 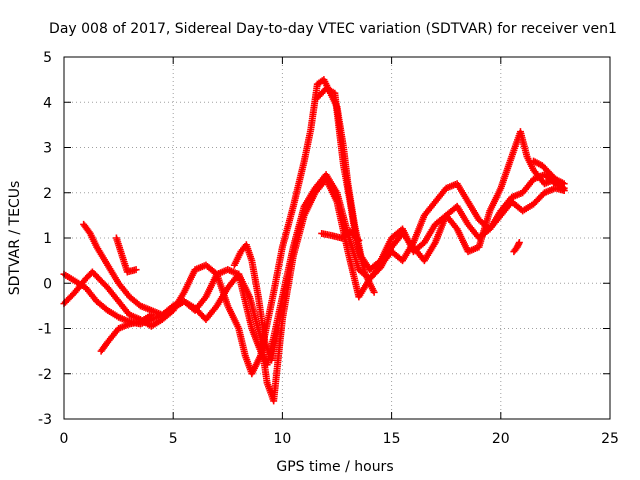 I want to click on x-tick-label: 5, so click(x=173, y=439).